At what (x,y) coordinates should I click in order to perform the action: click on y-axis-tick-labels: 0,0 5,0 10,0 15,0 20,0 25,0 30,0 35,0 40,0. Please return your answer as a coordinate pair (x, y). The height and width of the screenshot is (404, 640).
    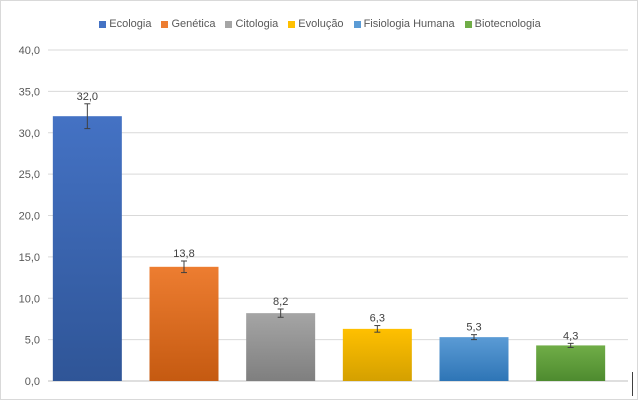
    Looking at the image, I should click on (29, 216).